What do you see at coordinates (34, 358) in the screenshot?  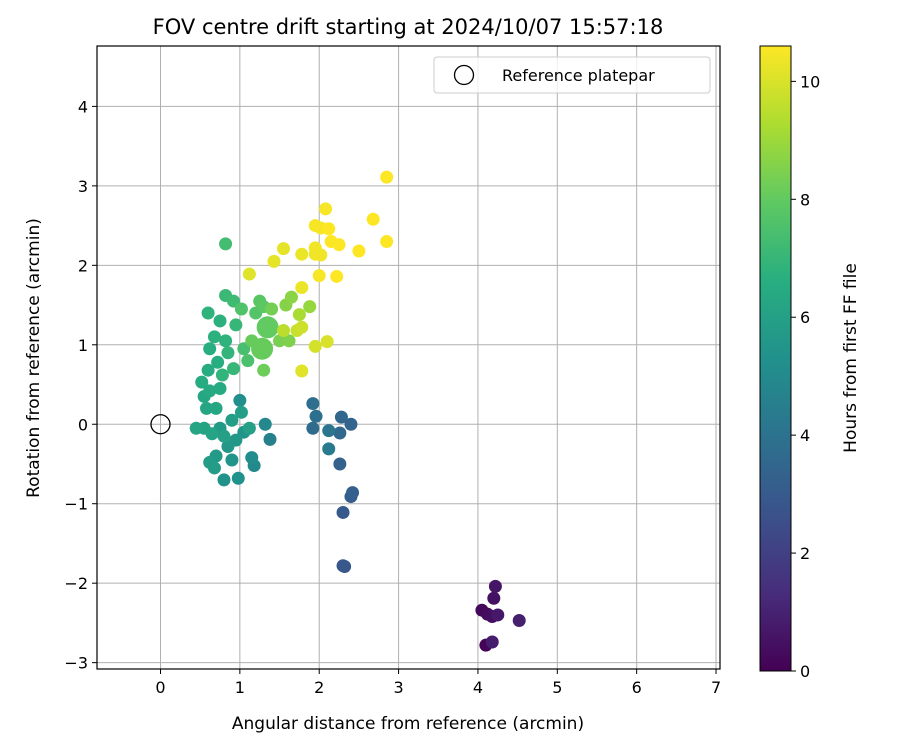 I see `y-axis-label: Rotation from reference (arcmin)` at bounding box center [34, 358].